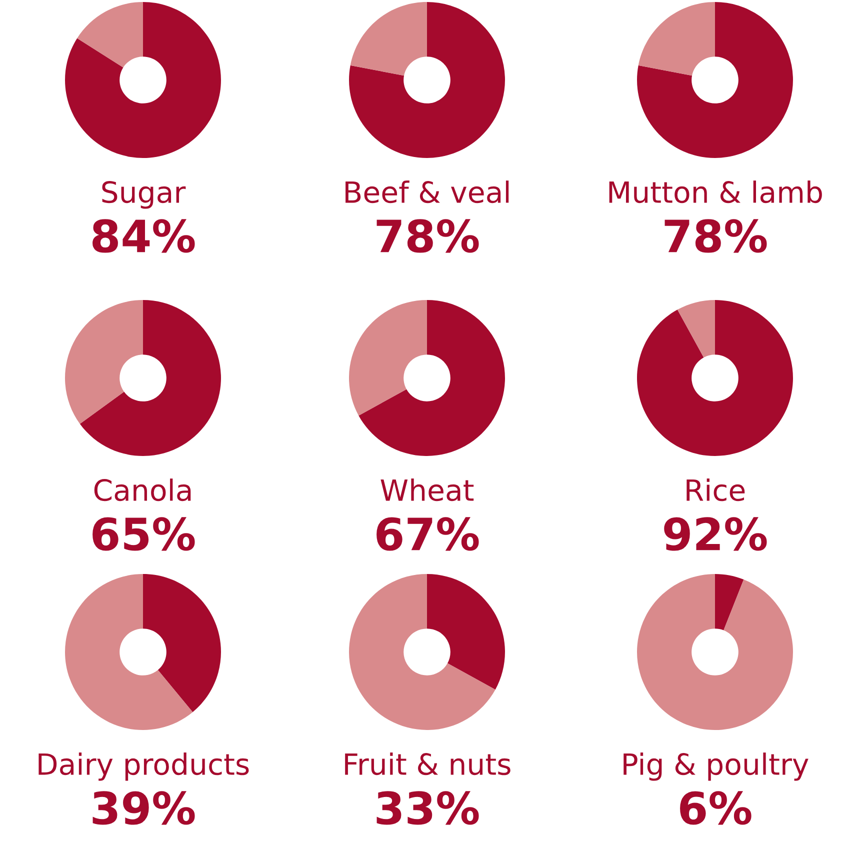 The height and width of the screenshot is (865, 858). I want to click on text: 84%, so click(143, 236).